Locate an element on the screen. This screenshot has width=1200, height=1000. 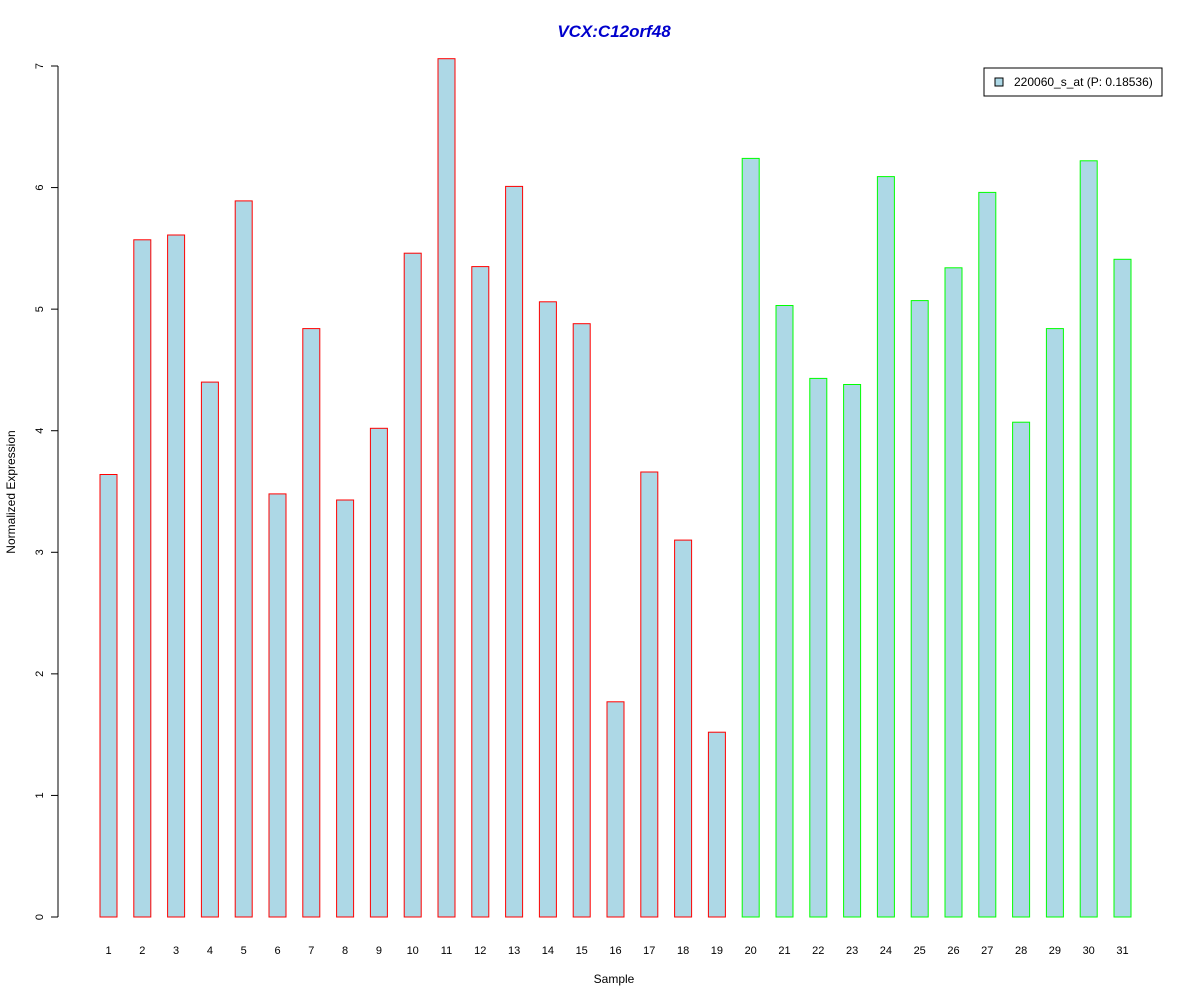
x-tick-label: 12 is located at coordinates (480, 951).